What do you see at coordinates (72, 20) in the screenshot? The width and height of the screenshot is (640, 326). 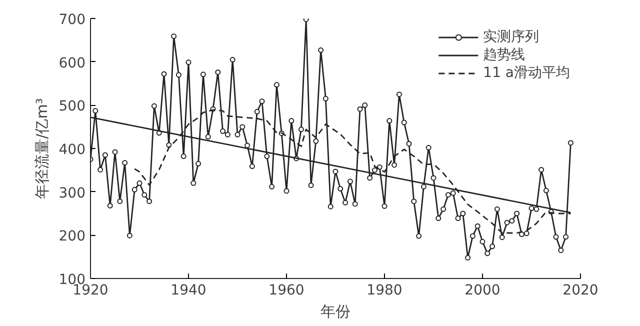 I see `y-tick-label: 700` at bounding box center [72, 20].